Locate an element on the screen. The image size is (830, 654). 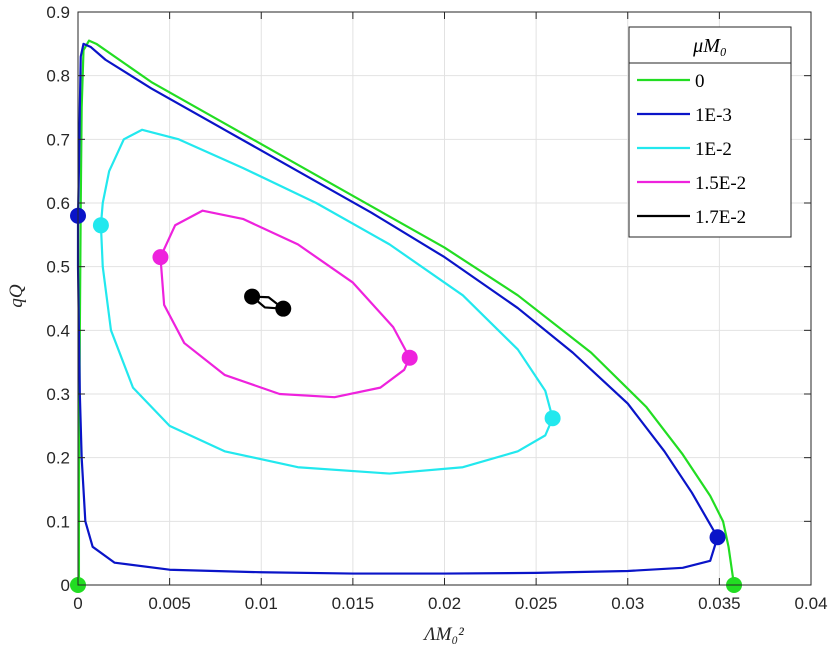
y-tick-label: 0 is located at coordinates (65, 585).